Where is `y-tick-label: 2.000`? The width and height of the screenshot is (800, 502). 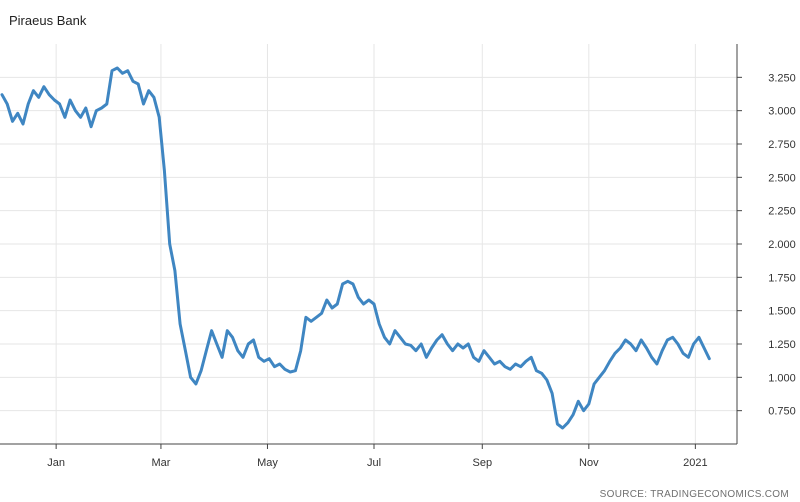 y-tick-label: 2.000 is located at coordinates (782, 245).